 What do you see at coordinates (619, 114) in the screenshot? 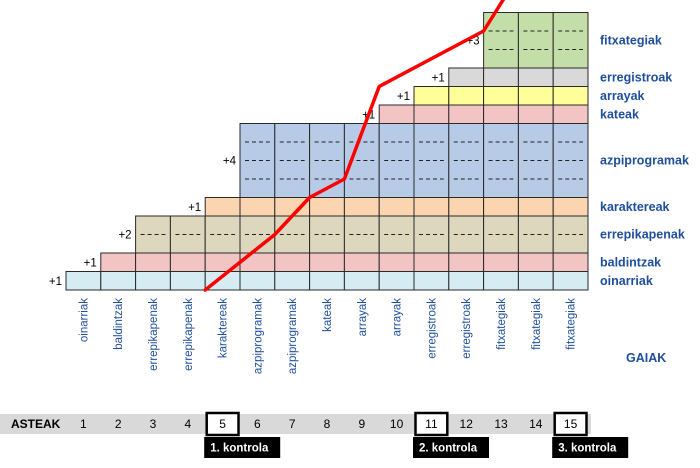
I see `topic-label-kateak: kateak` at bounding box center [619, 114].